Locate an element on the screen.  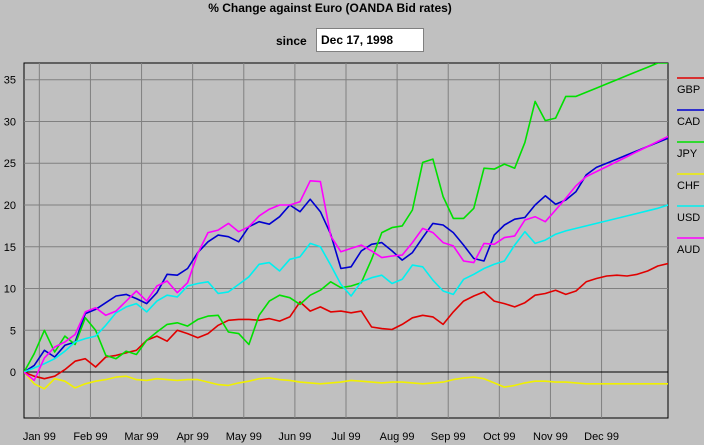
legend-label-gbp: GBP is located at coordinates (688, 90).